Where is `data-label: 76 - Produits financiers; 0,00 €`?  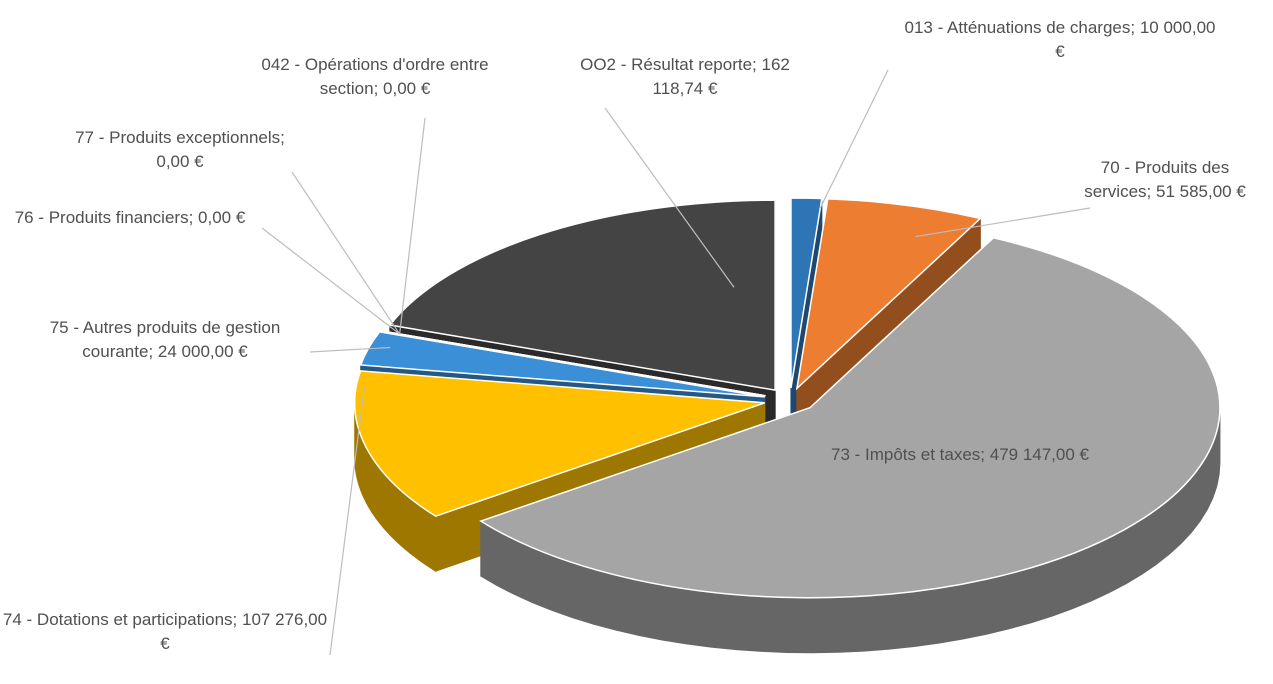 data-label: 76 - Produits financiers; 0,00 € is located at coordinates (130, 218).